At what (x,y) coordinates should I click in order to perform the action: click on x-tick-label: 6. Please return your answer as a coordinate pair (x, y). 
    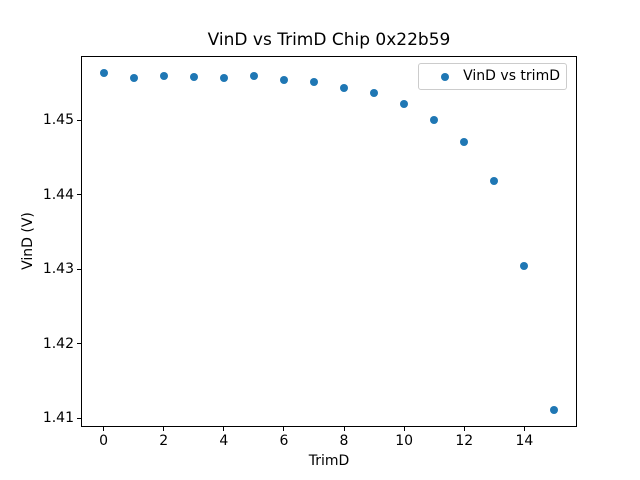
    Looking at the image, I should click on (284, 441).